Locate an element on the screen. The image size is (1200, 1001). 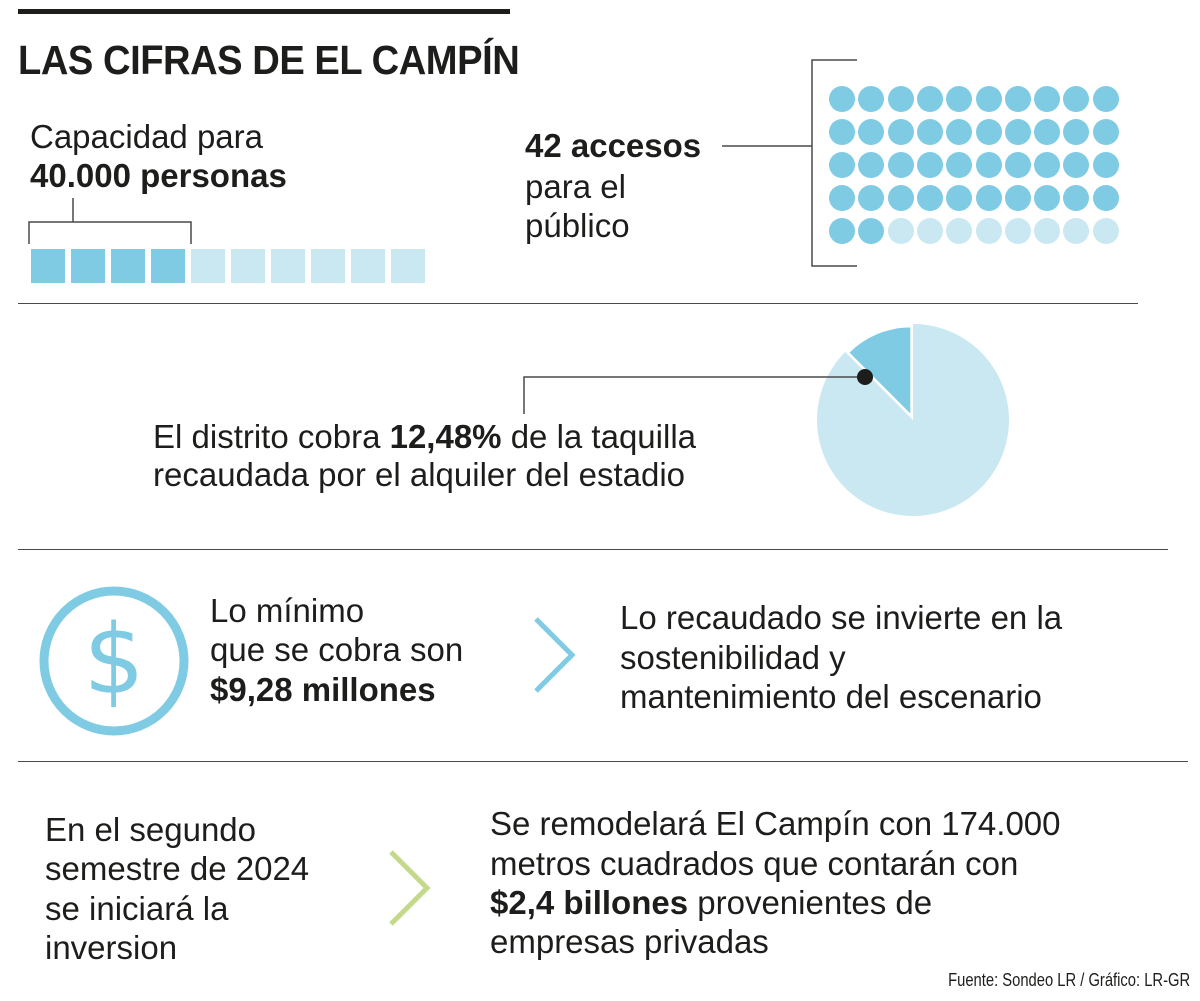
source-credit: Fuente: Sondeo LR / Gráfico: LR-GR is located at coordinates (1068, 980).